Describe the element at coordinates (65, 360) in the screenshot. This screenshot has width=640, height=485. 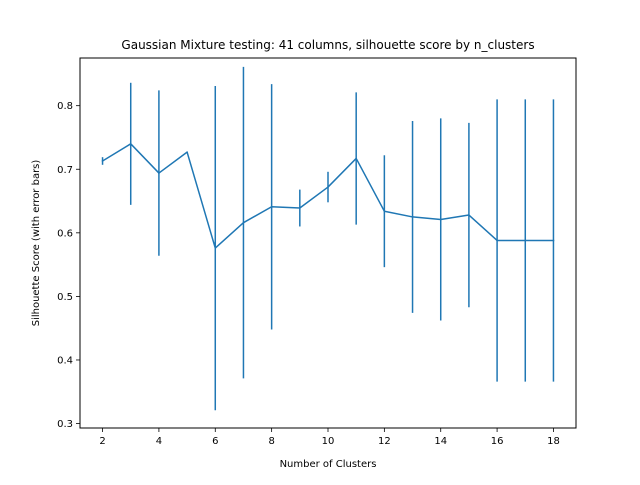
I see `y-tick-label: 0.4` at that location.